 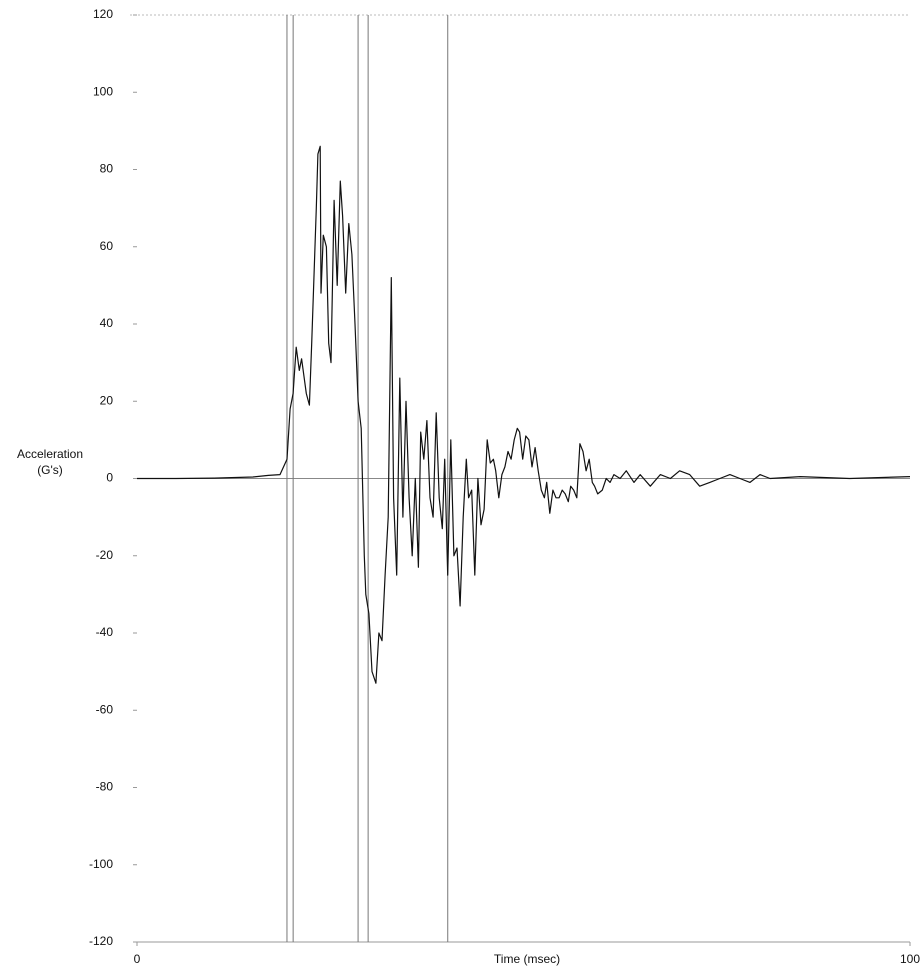 I want to click on y-axis-label: Acceleration, so click(x=50, y=454).